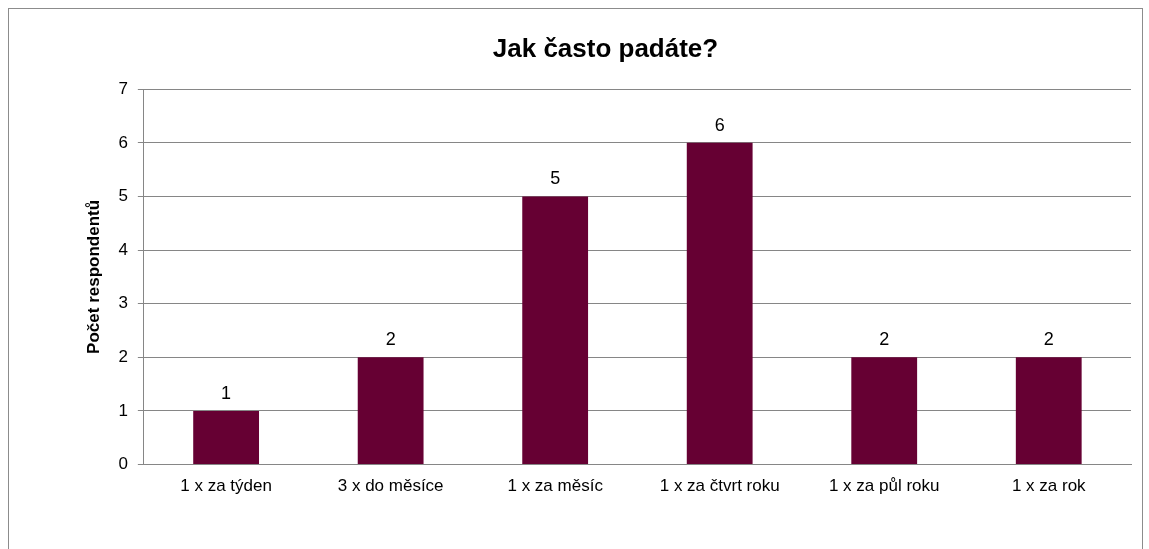 The image size is (1149, 549). Describe the element at coordinates (555, 486) in the screenshot. I see `x-tick-label: 1 x za měsíc` at that location.